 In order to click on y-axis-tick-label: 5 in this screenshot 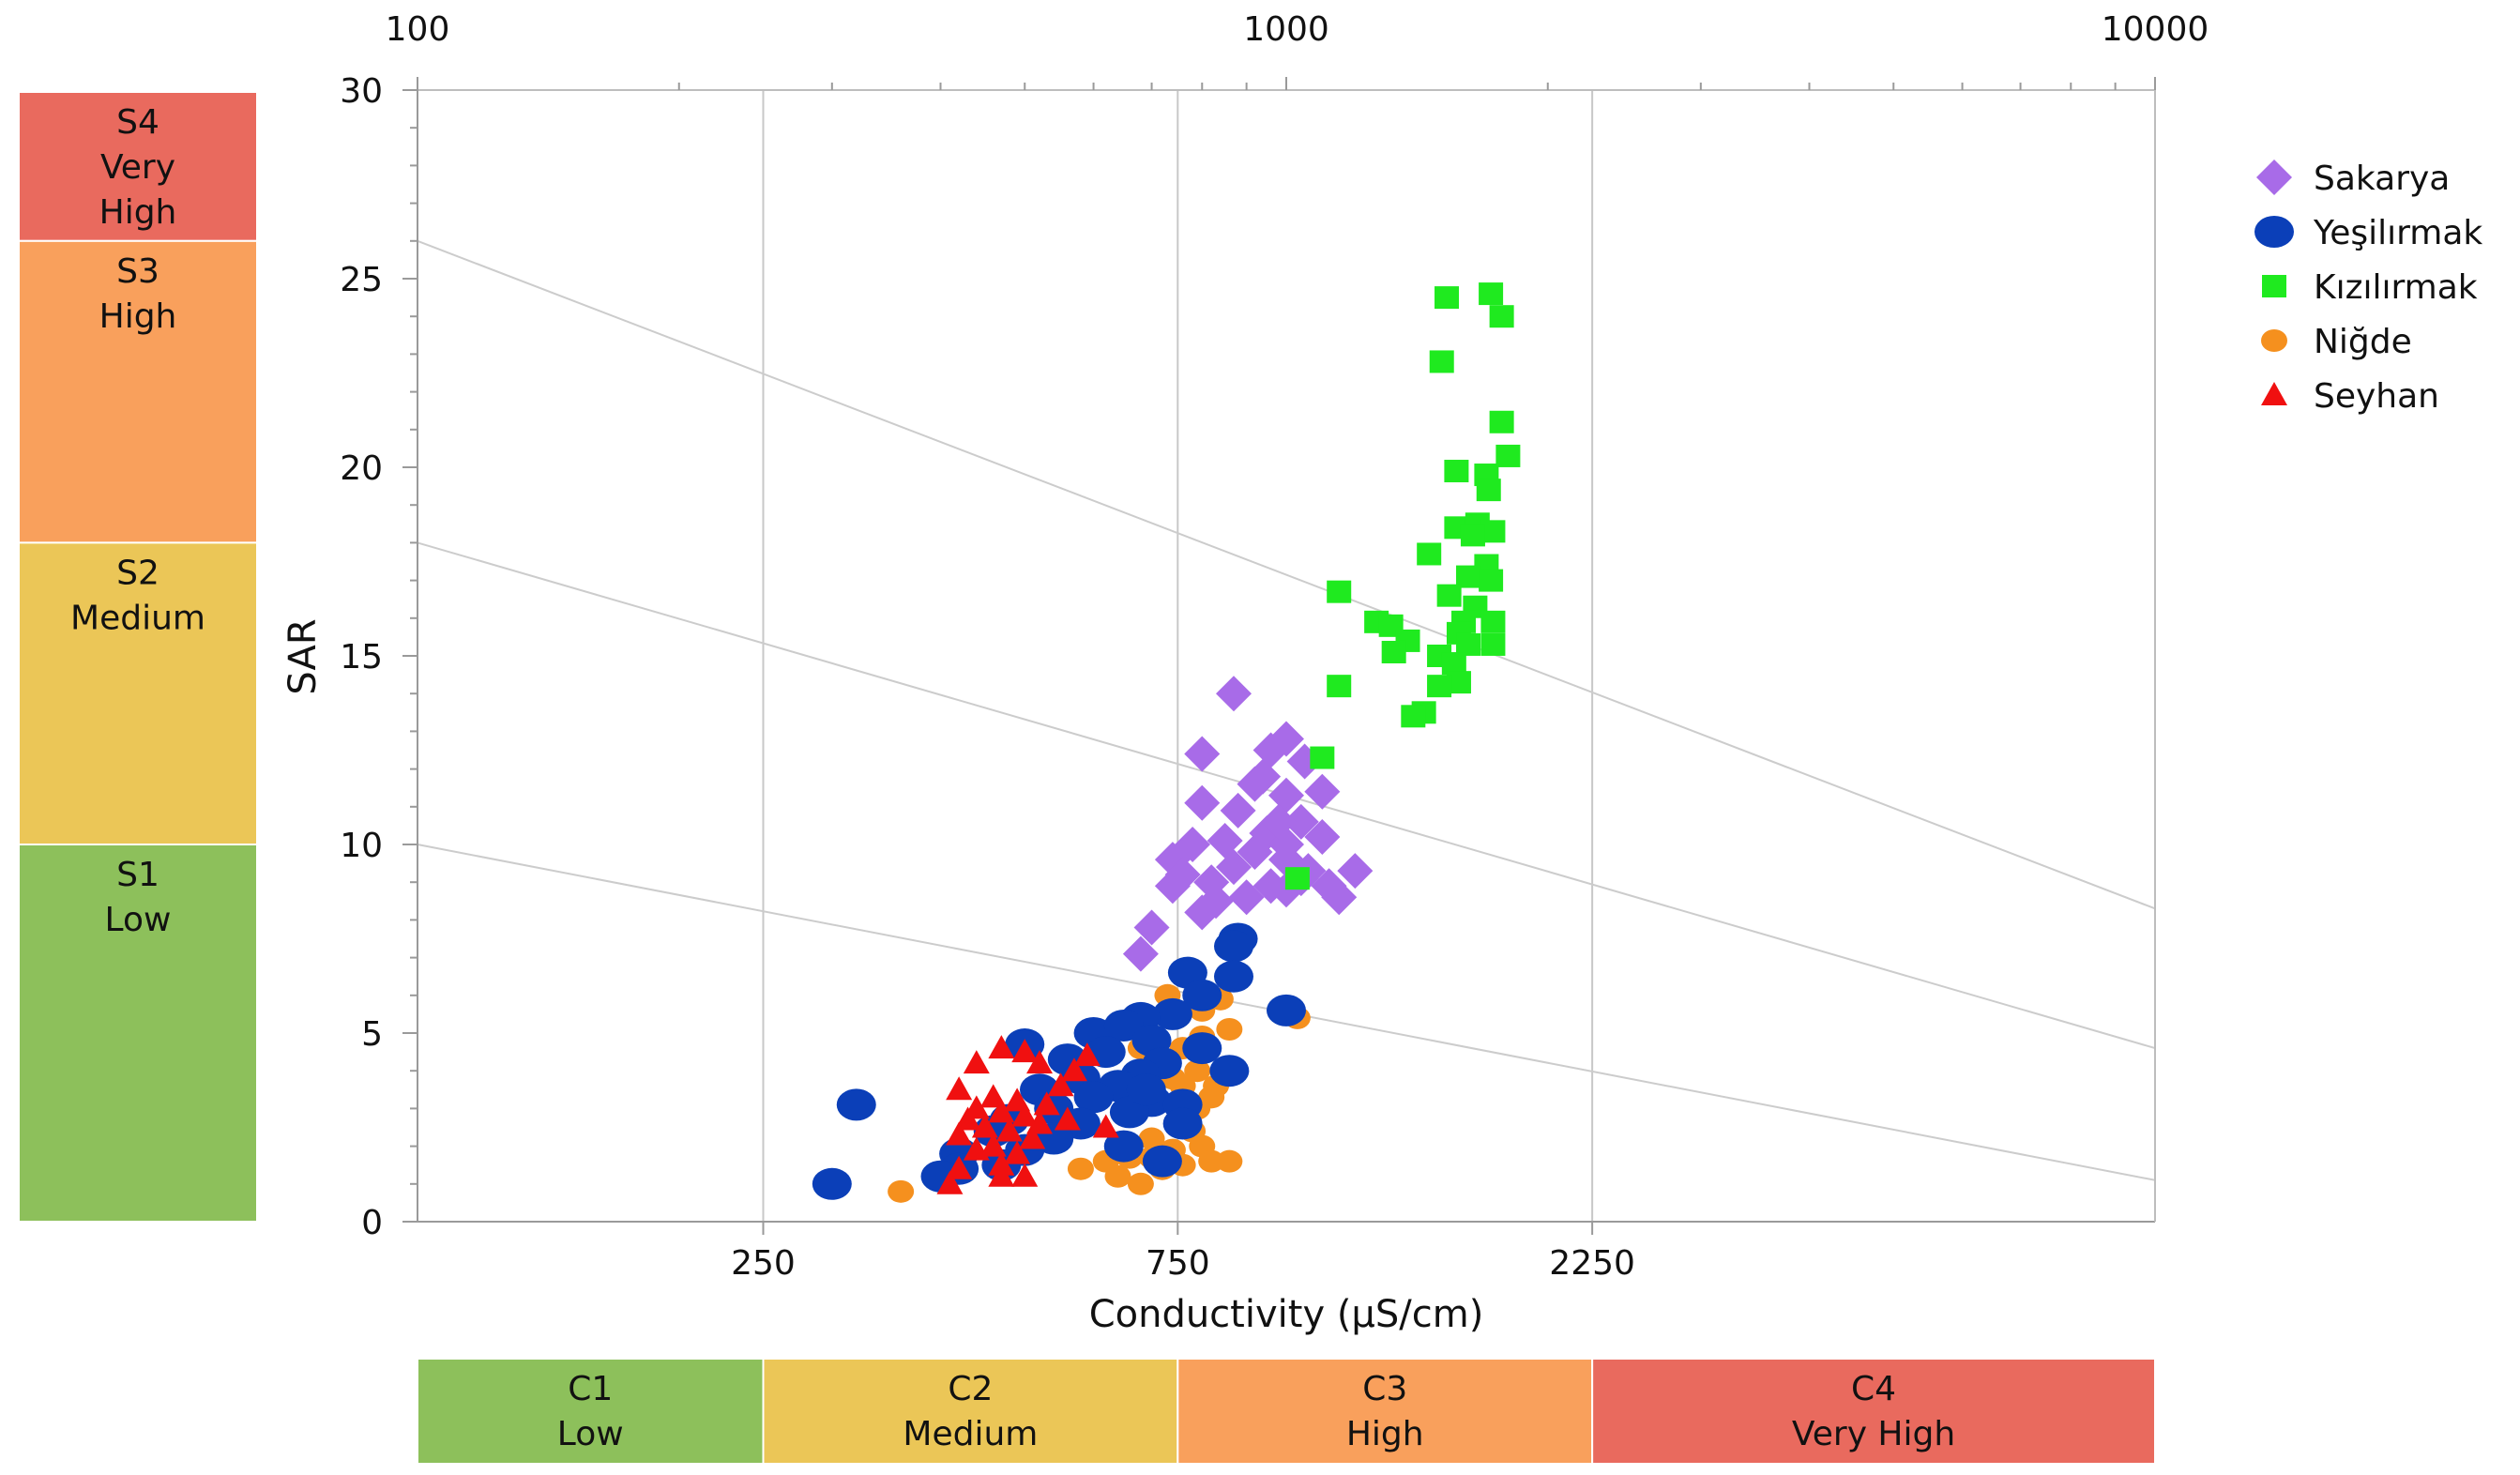, I will do `click(372, 1034)`.